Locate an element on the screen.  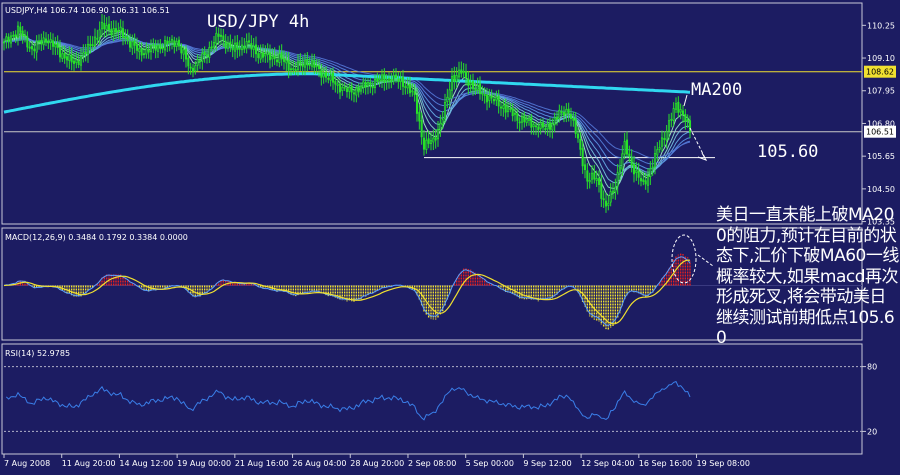
x-tick-label: 16 Sep 16:00 is located at coordinates (665, 463).